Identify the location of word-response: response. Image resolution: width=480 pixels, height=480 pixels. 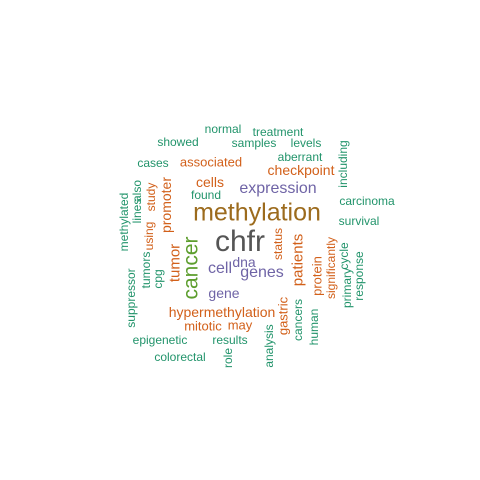
(359, 276).